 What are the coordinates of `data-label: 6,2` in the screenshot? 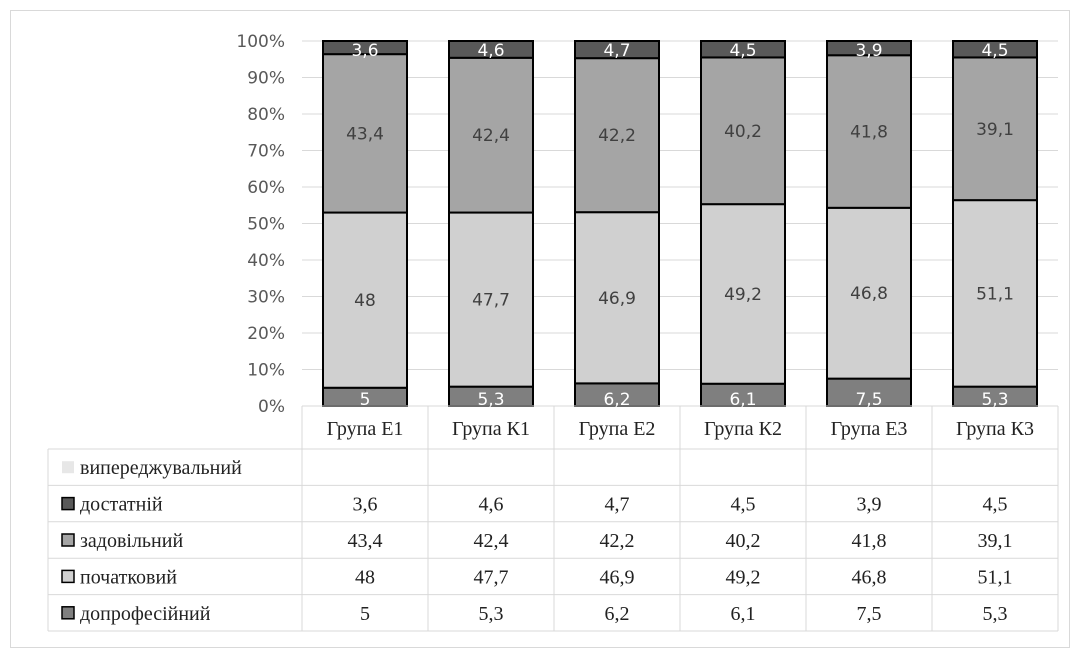 It's located at (616, 400).